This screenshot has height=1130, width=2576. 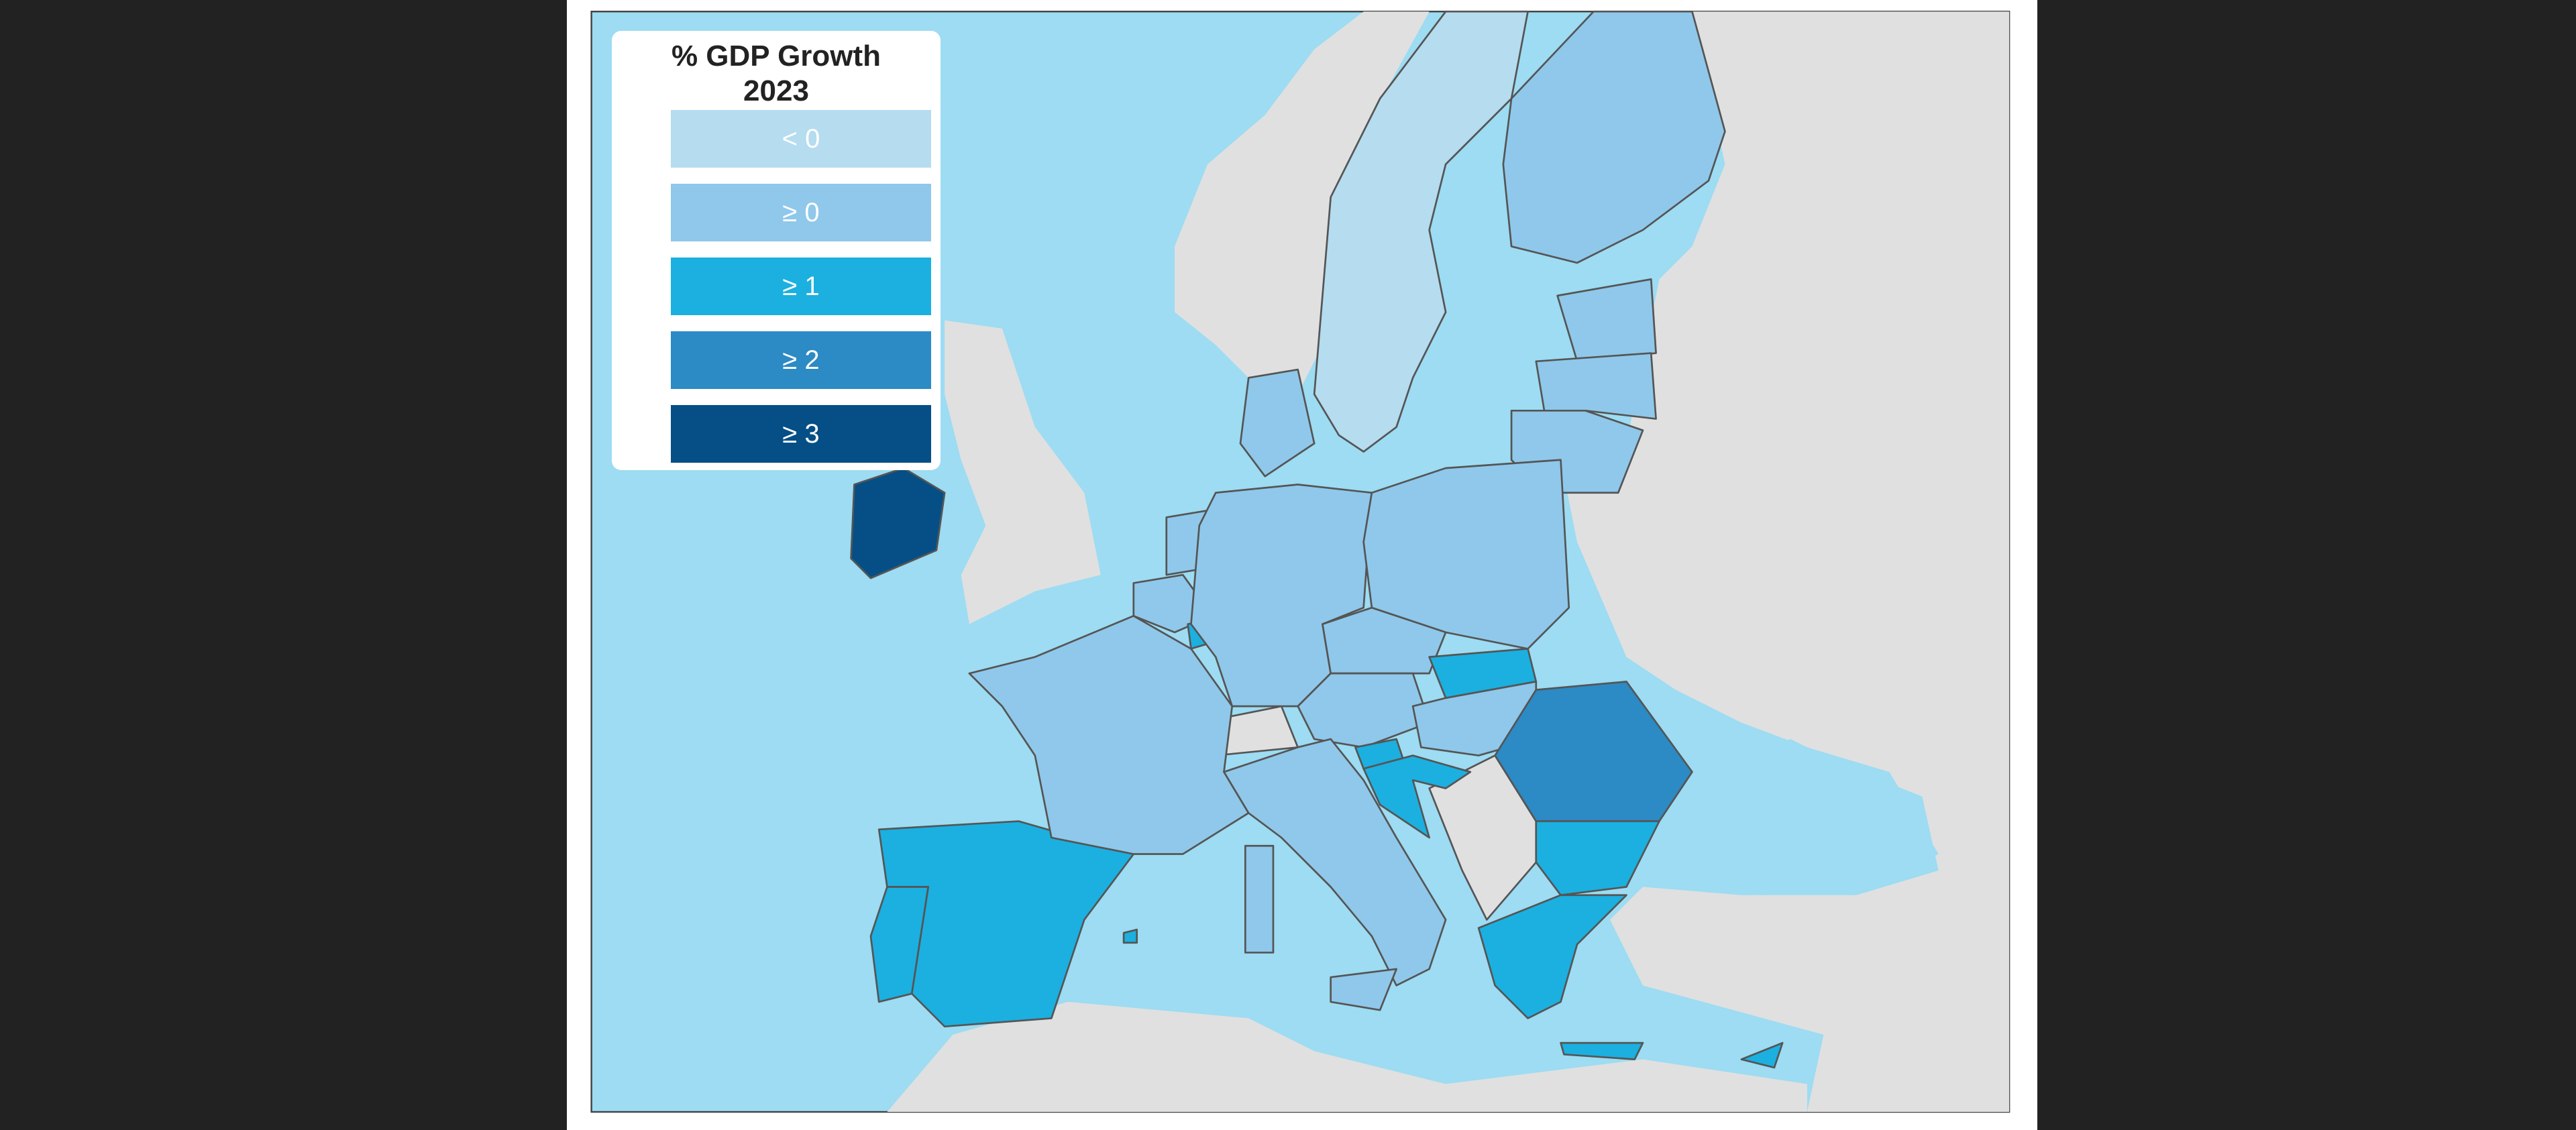 I want to click on black-sea, so click(x=1807, y=817).